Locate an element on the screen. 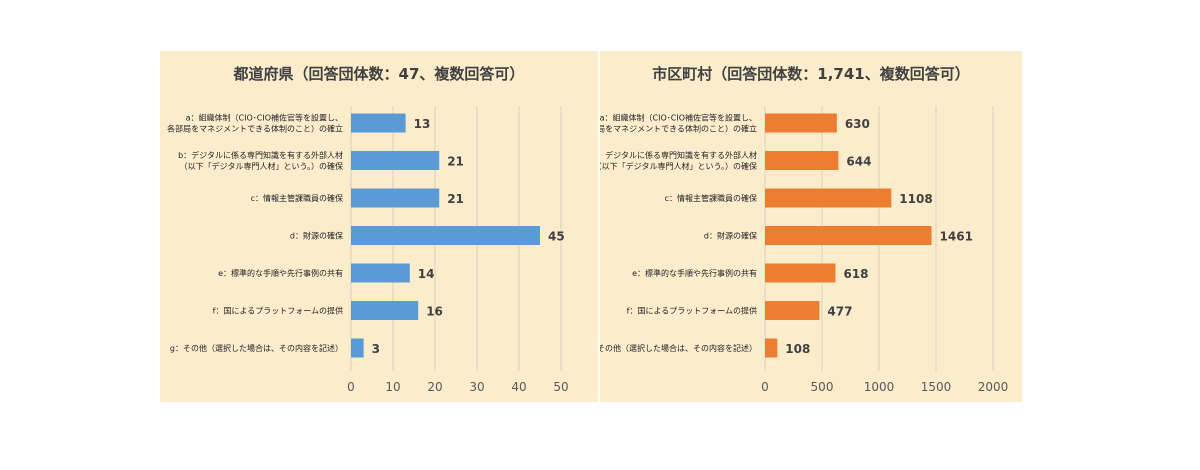 This screenshot has height=470, width=1200. municipality-category-label: （以下「デジタル専門人材」という。）の確保 is located at coordinates (678, 166).